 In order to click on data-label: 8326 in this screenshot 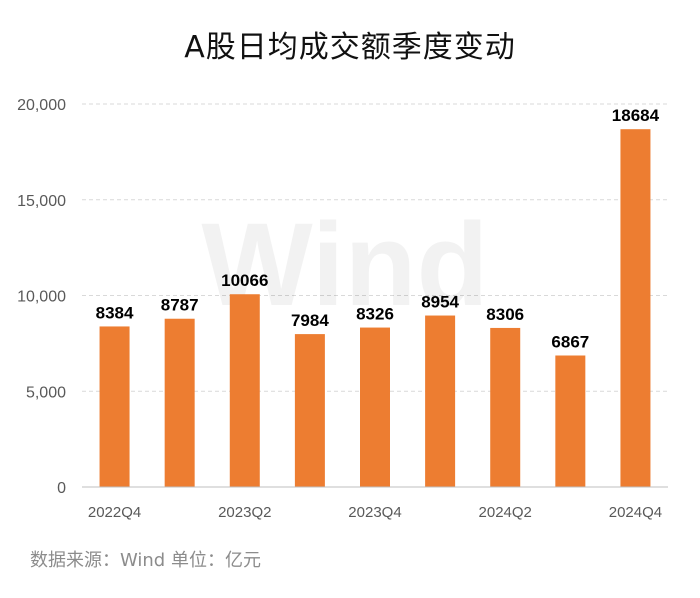, I will do `click(375, 314)`.